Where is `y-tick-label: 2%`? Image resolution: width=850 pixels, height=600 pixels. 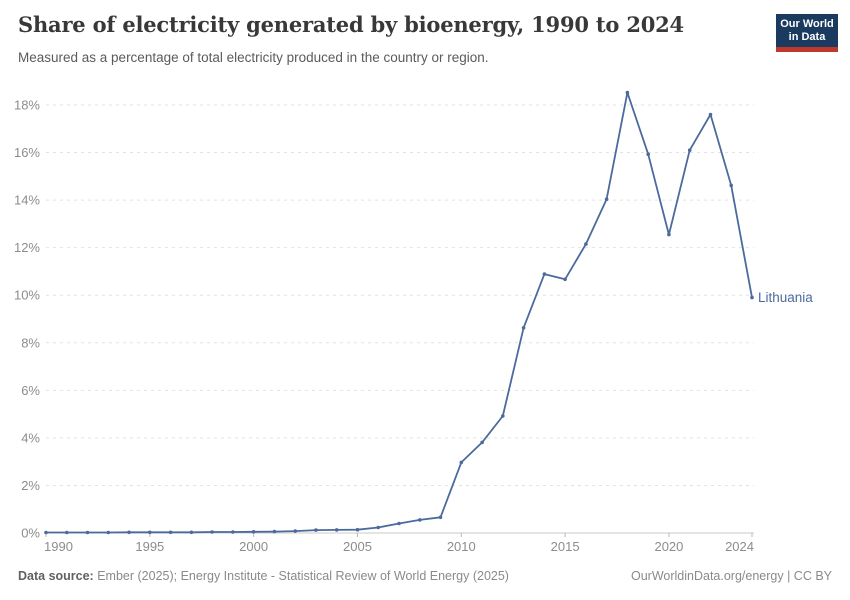 y-tick-label: 2% is located at coordinates (30, 485).